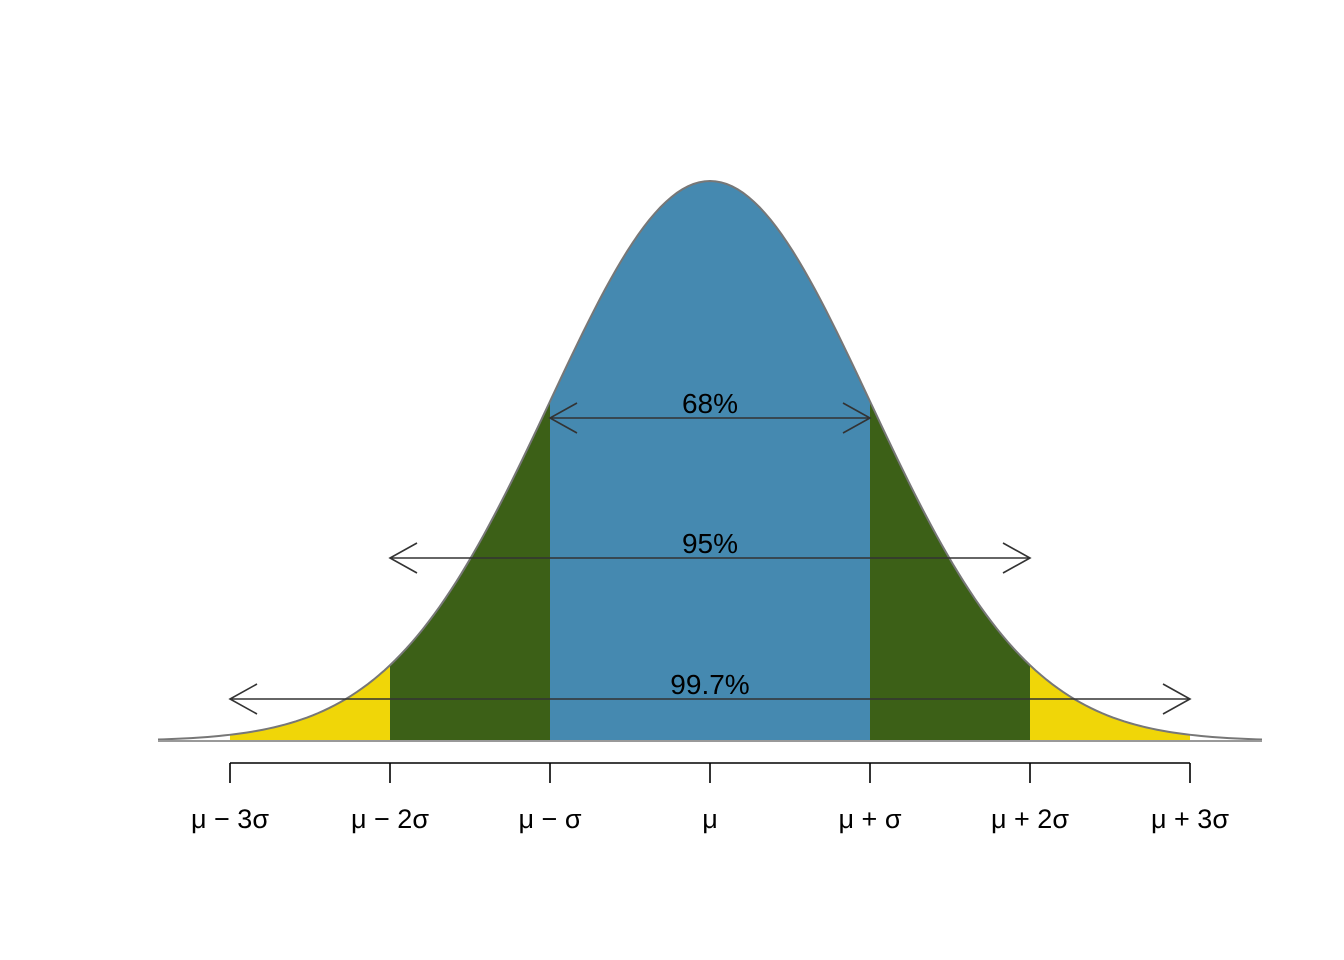 The height and width of the screenshot is (960, 1344). What do you see at coordinates (390, 819) in the screenshot?
I see `tick-label: μ − 2σ` at bounding box center [390, 819].